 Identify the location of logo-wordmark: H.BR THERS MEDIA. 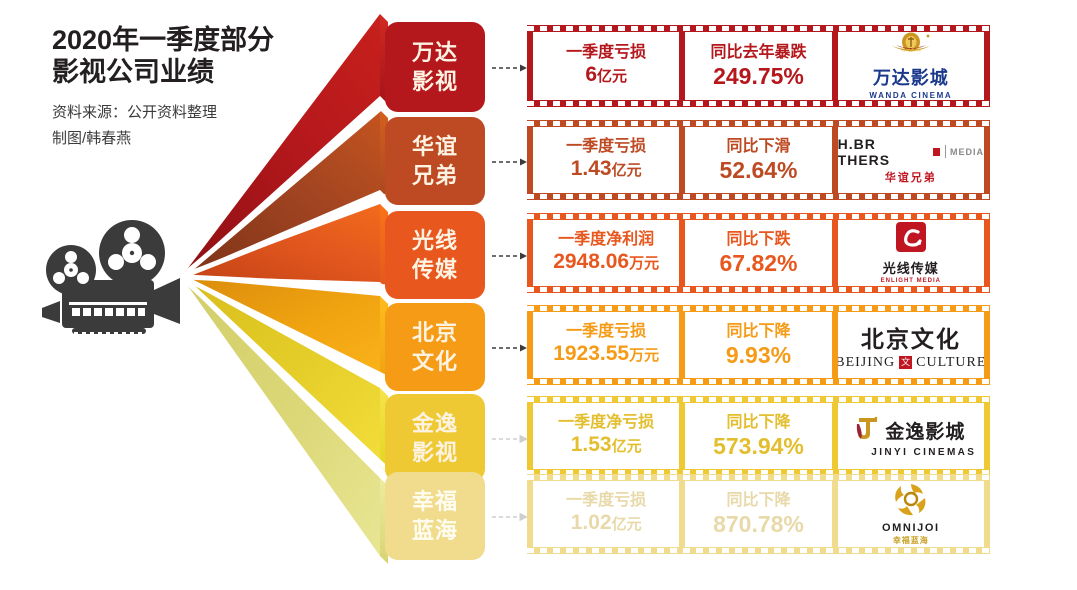
(911, 152).